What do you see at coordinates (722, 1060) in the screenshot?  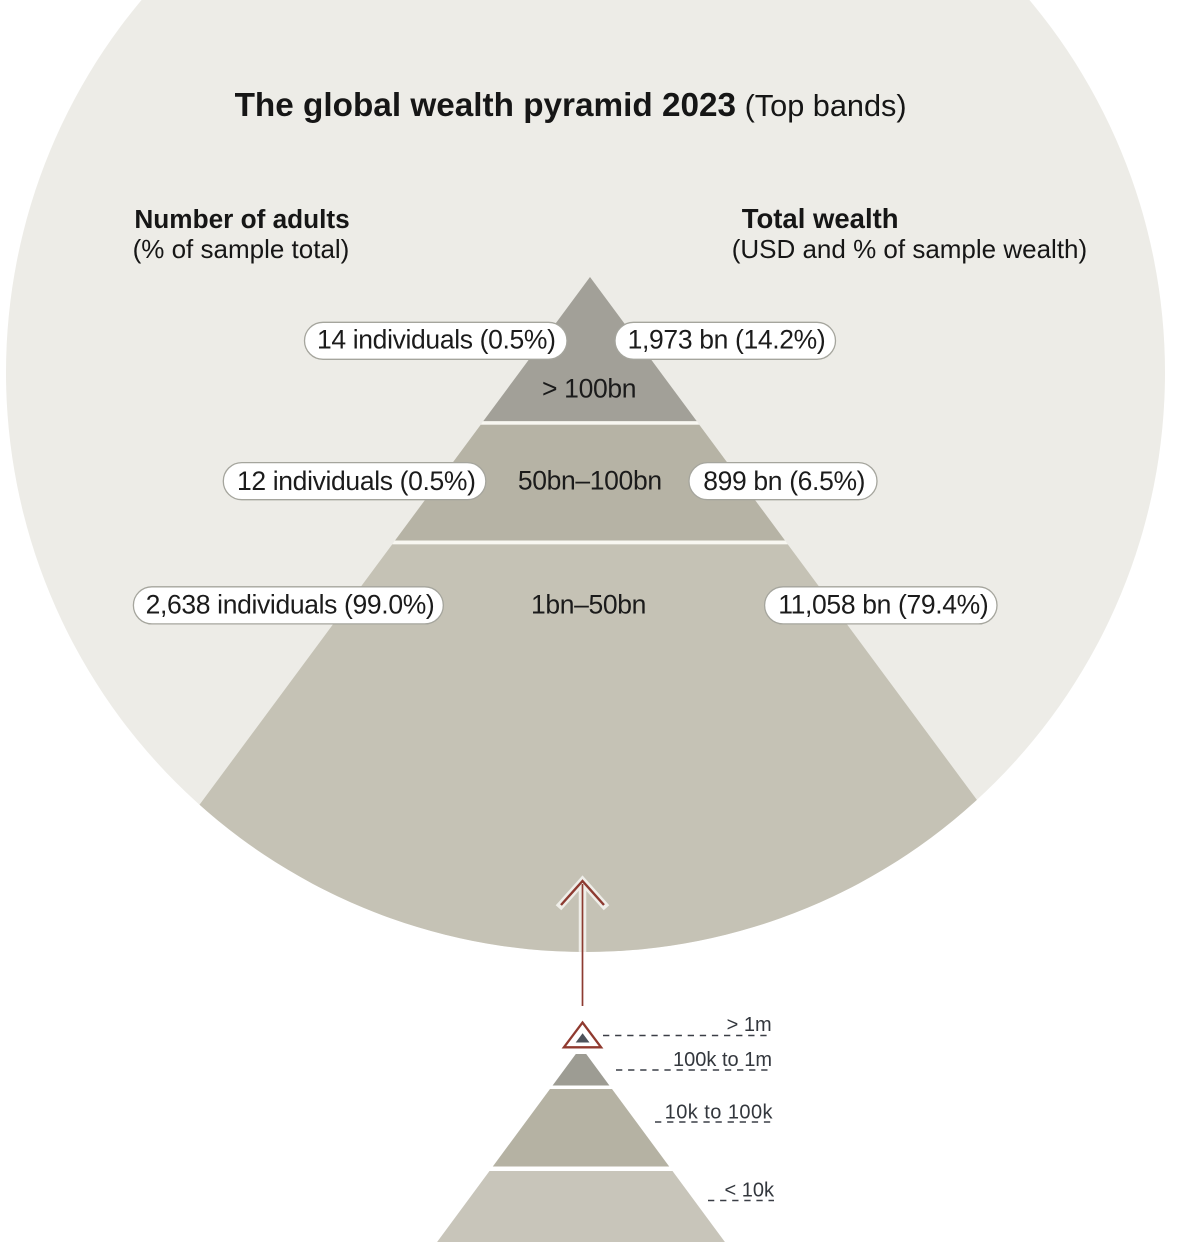 I see `svg-text: 100k to 1m` at bounding box center [722, 1060].